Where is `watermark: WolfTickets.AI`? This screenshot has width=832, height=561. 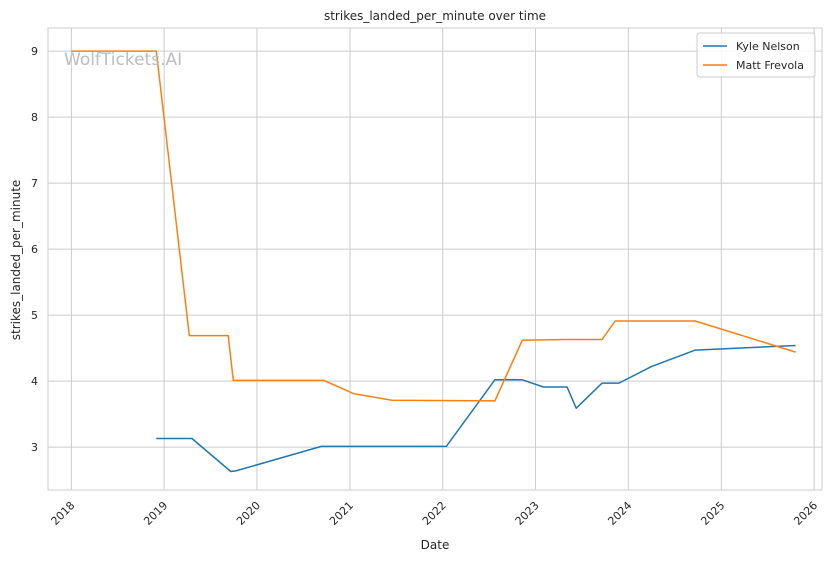 watermark: WolfTickets.AI is located at coordinates (123, 60).